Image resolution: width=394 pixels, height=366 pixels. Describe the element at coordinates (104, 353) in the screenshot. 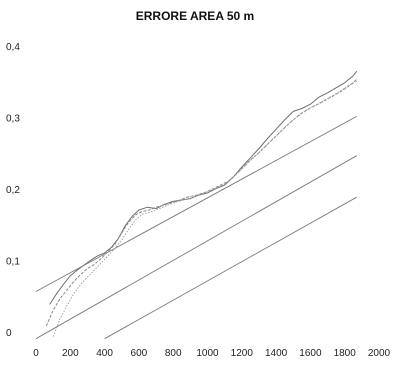

I see `x-tick-label: 400` at that location.